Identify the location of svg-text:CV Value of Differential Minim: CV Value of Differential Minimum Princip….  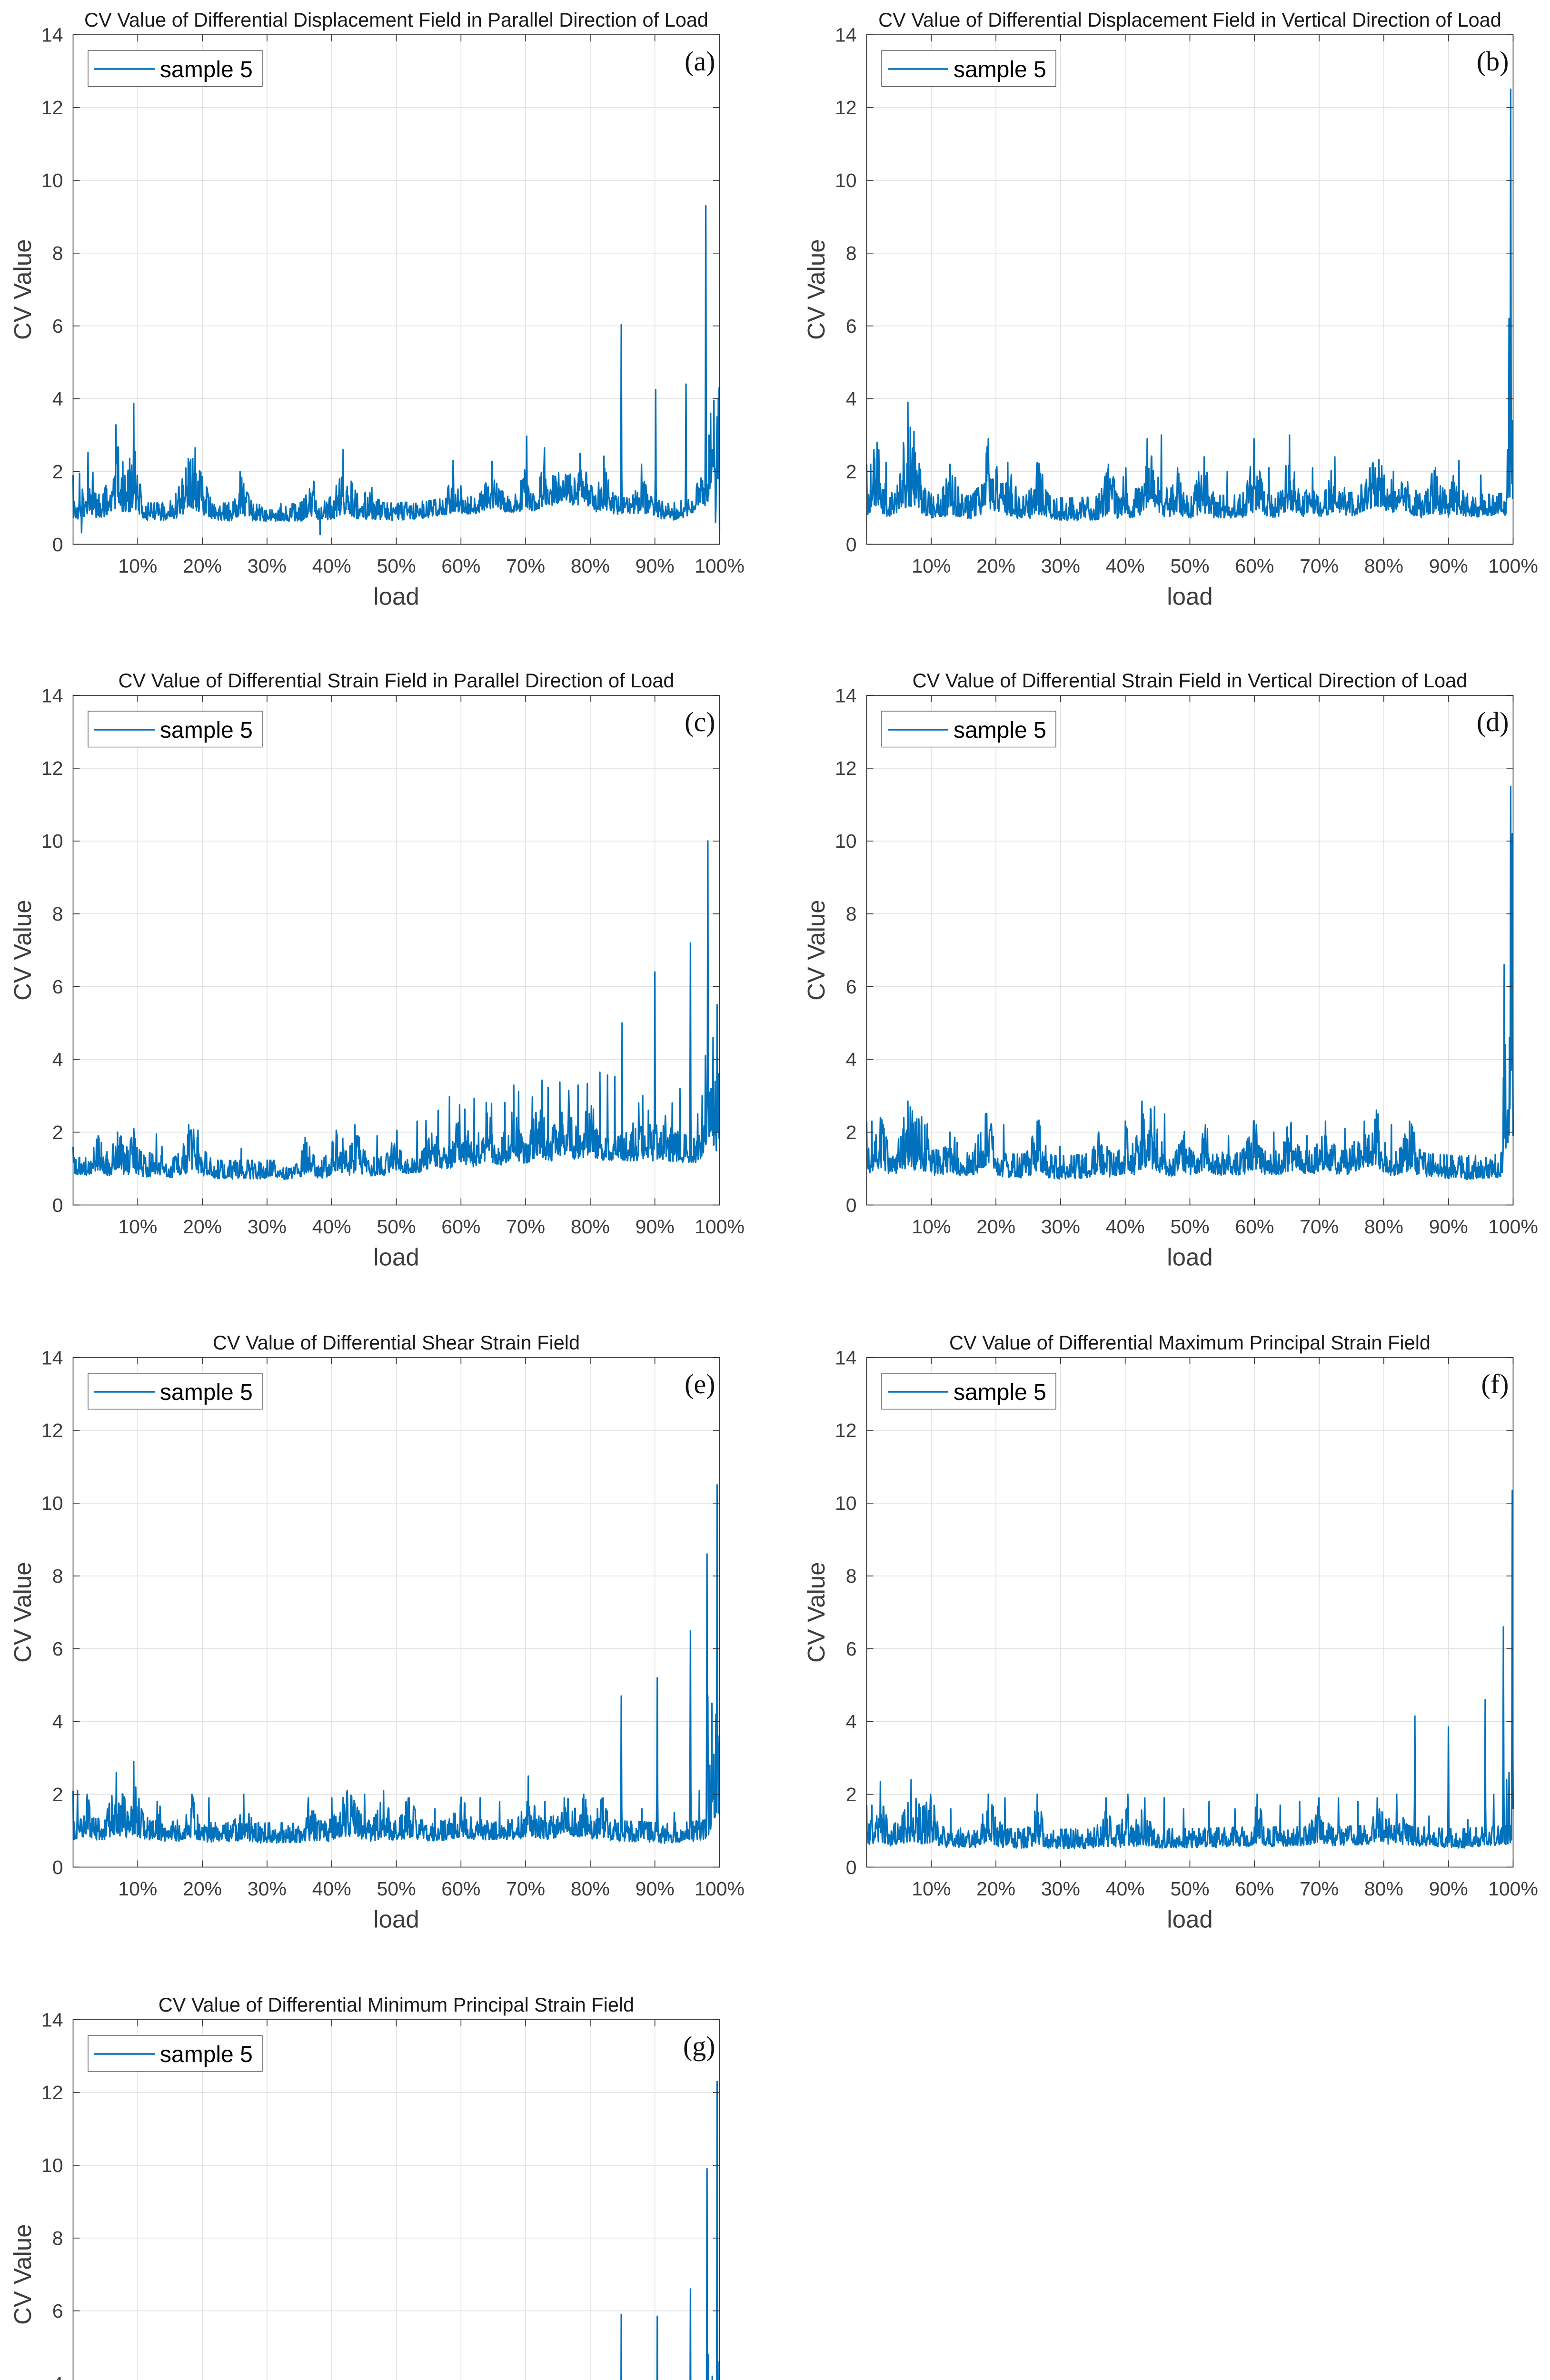
(396, 2004).